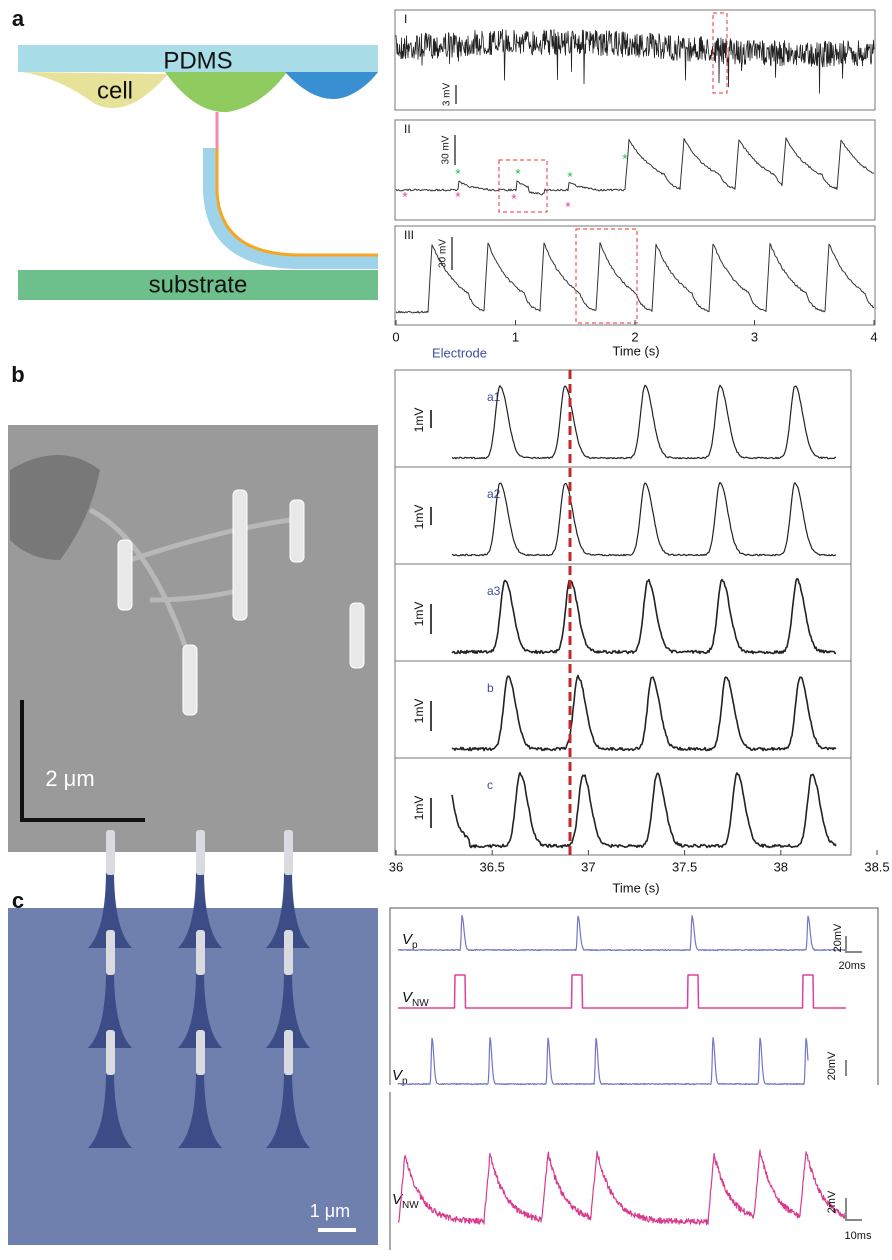 The width and height of the screenshot is (892, 1260). I want to click on neurite, so click(189, 584).